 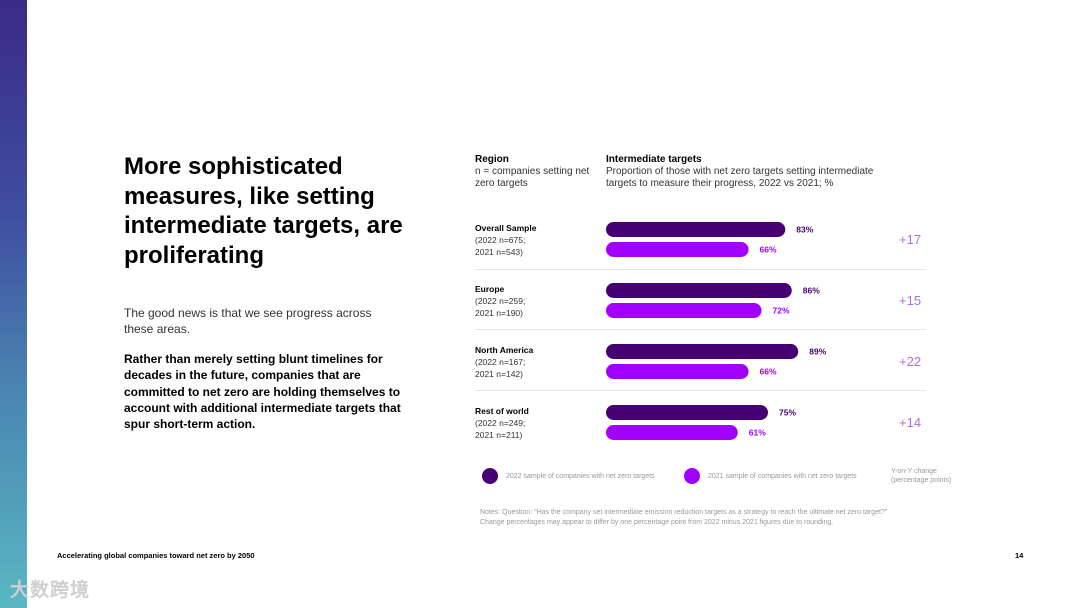 I want to click on watermark: 大数跨境, so click(x=50, y=588).